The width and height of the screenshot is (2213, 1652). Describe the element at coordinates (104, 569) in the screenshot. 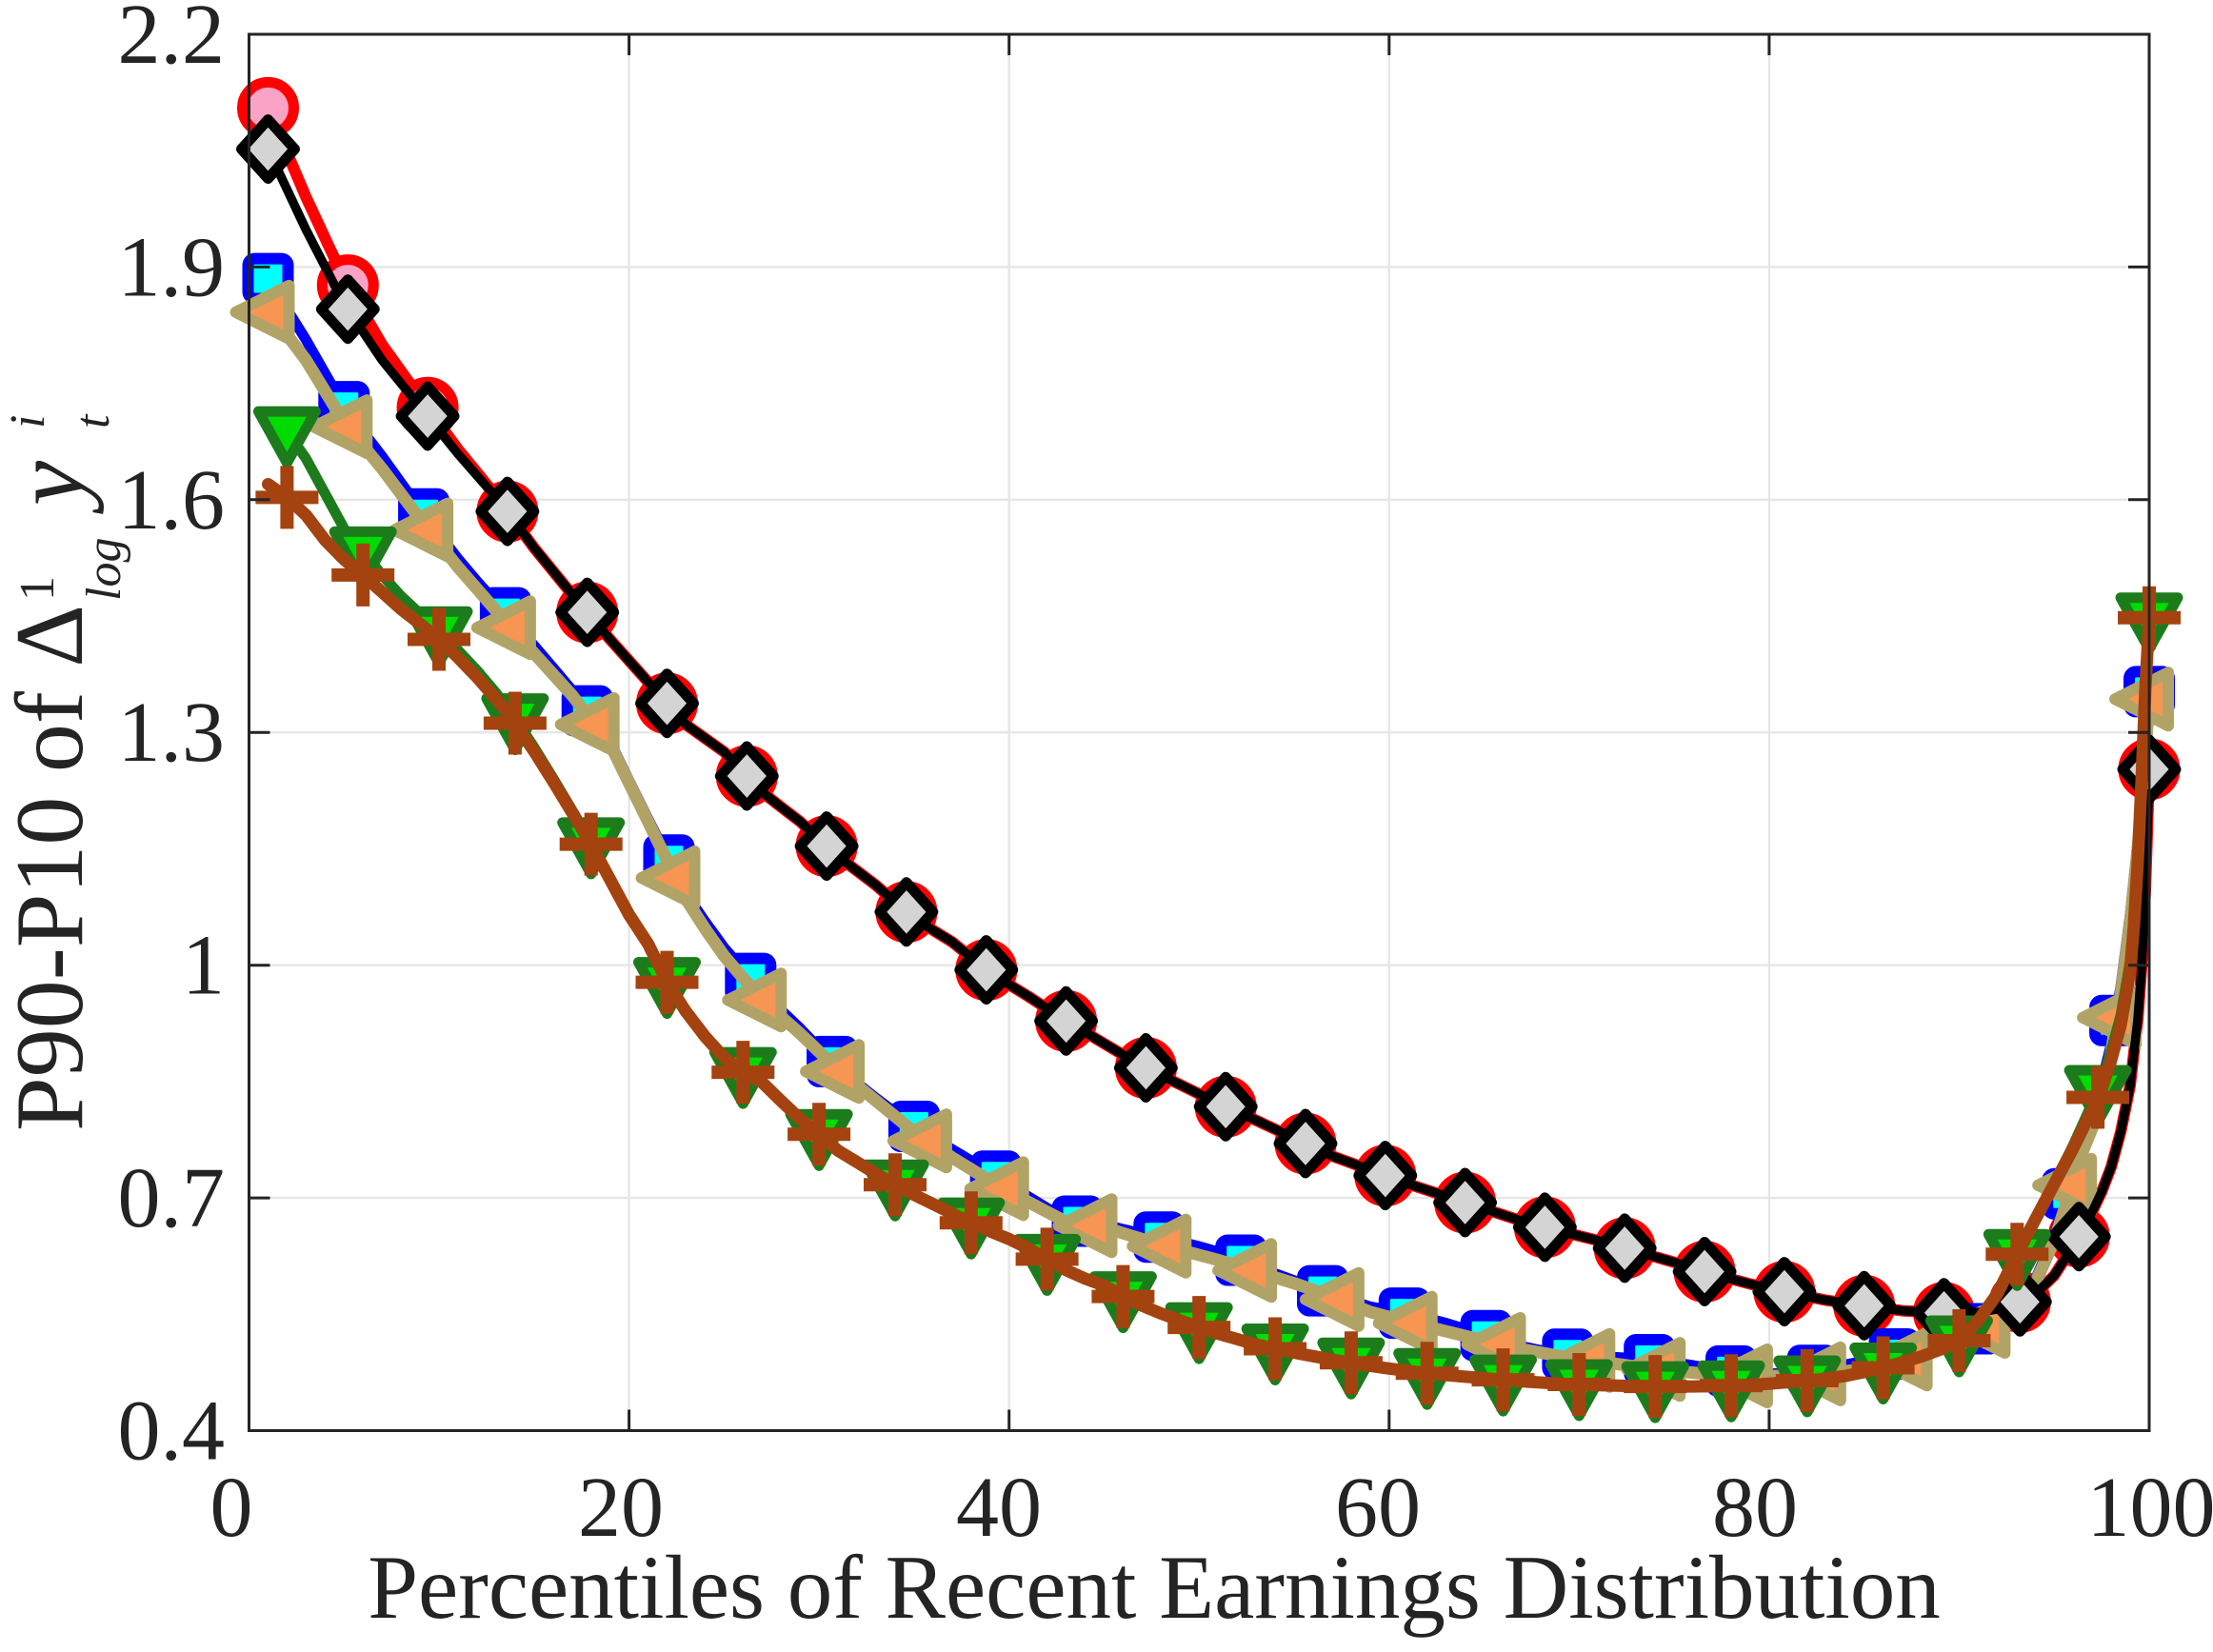

I see `svg-text: log` at that location.